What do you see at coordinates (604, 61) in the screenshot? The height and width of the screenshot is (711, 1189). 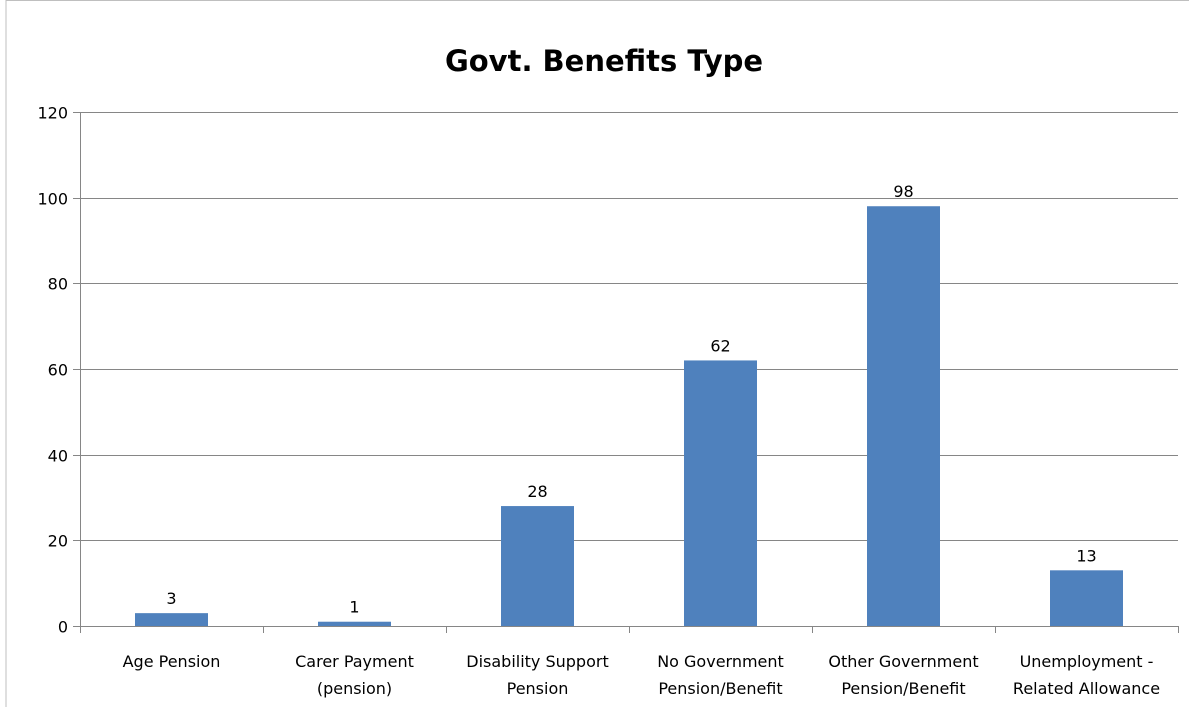 I see `chart-title: Govt. Benefits Type` at bounding box center [604, 61].